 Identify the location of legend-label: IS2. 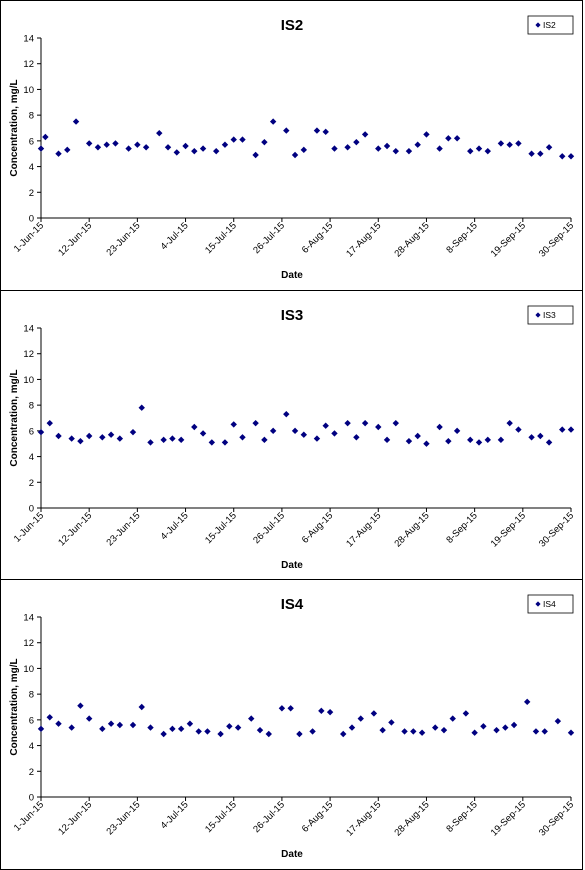
(549, 25).